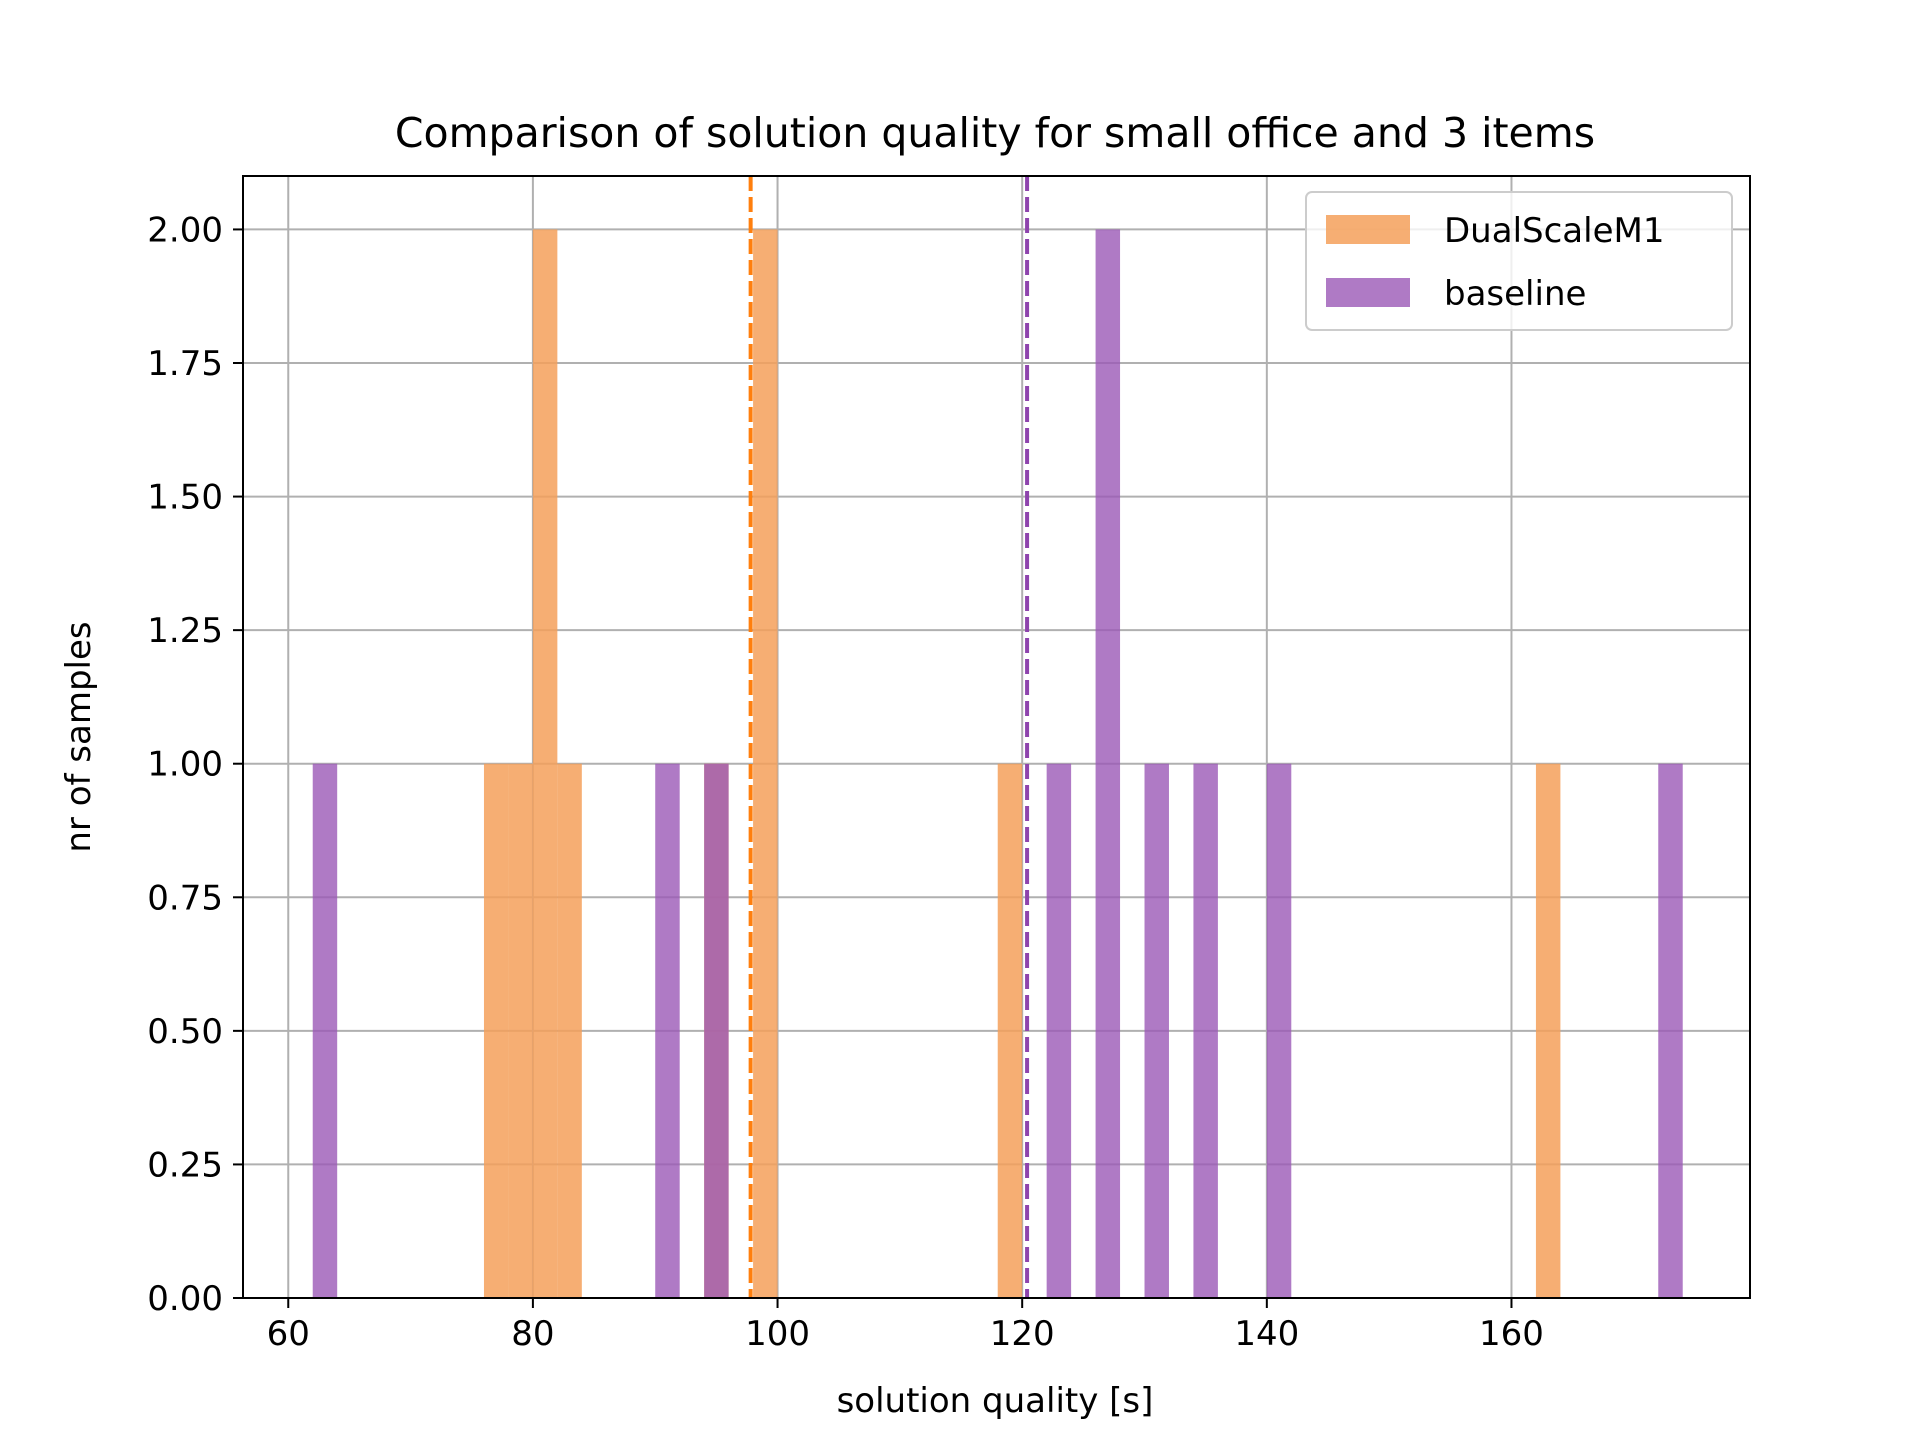 This screenshot has width=1920, height=1440. What do you see at coordinates (1022, 1334) in the screenshot?
I see `x-tick-label: 120` at bounding box center [1022, 1334].